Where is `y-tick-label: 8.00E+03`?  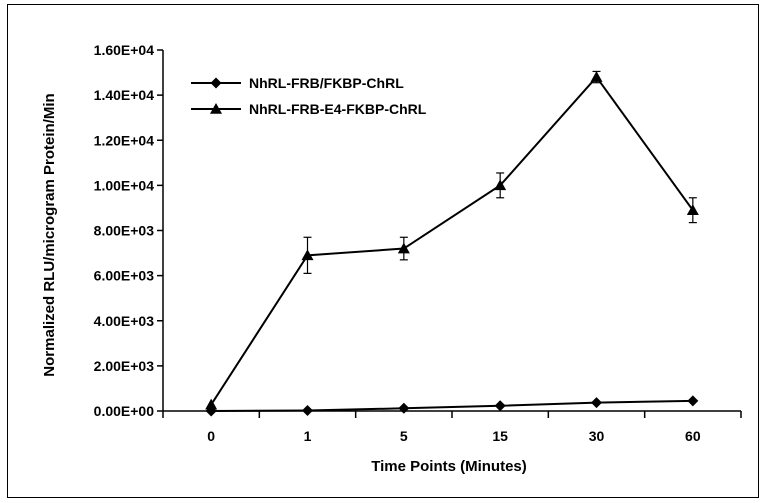
y-tick-label: 8.00E+03 is located at coordinates (124, 231).